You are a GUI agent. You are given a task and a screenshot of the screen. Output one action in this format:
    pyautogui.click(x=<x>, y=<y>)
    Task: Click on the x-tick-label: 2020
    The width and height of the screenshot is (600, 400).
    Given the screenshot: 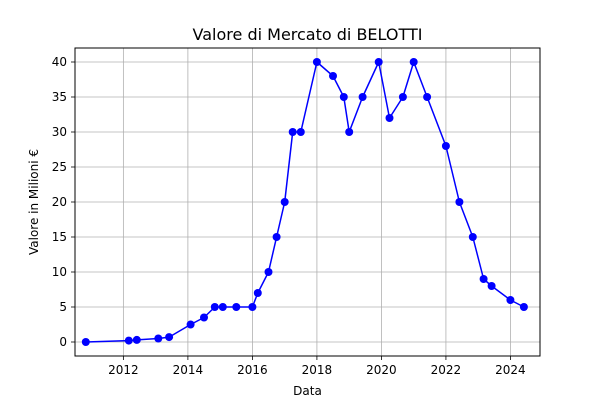 What is the action you would take?
    pyautogui.click(x=381, y=370)
    